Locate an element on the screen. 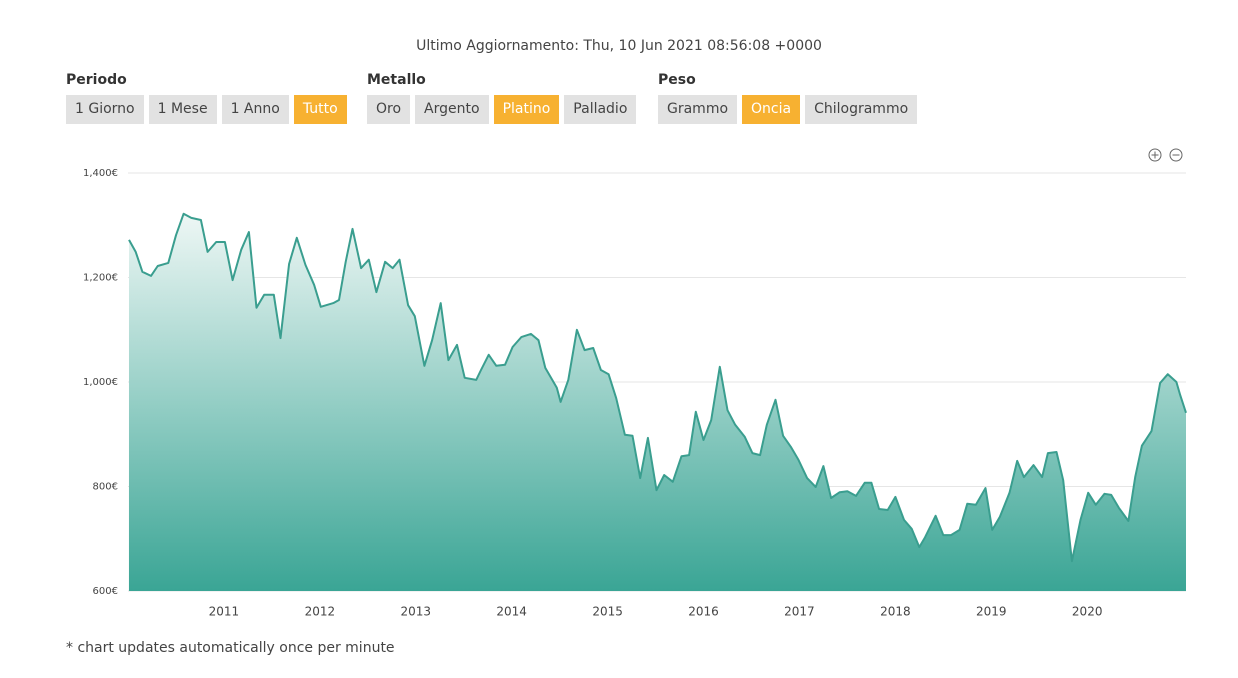 The width and height of the screenshot is (1238, 678). button-row: Grammo Oncia Chilogrammo is located at coordinates (788, 109).